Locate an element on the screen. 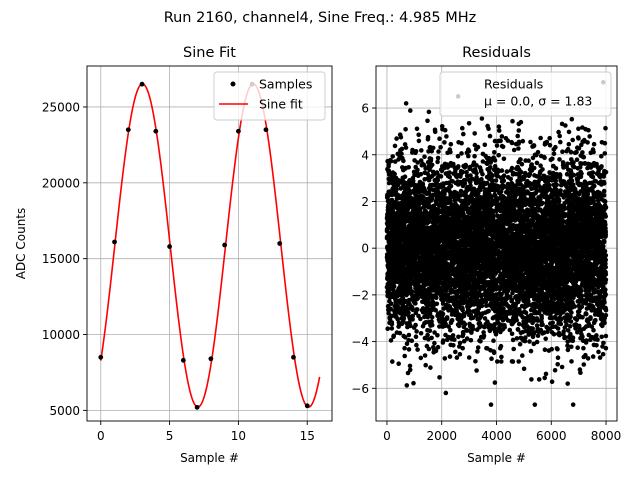 The image size is (640, 480). sine-fit-ylabel: ADC Counts is located at coordinates (21, 244).